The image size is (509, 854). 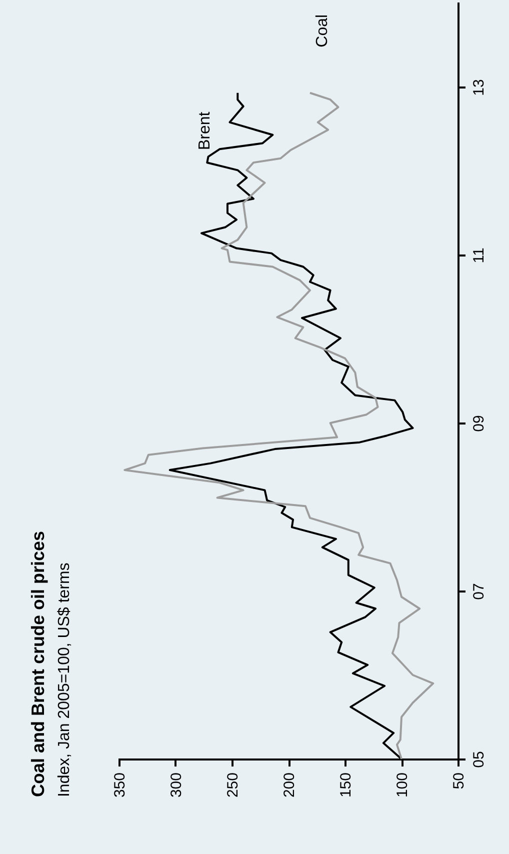 I want to click on text: Coal, so click(x=322, y=31).